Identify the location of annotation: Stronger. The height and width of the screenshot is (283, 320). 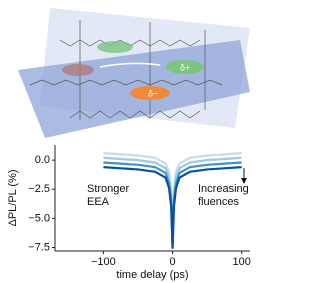
(108, 189).